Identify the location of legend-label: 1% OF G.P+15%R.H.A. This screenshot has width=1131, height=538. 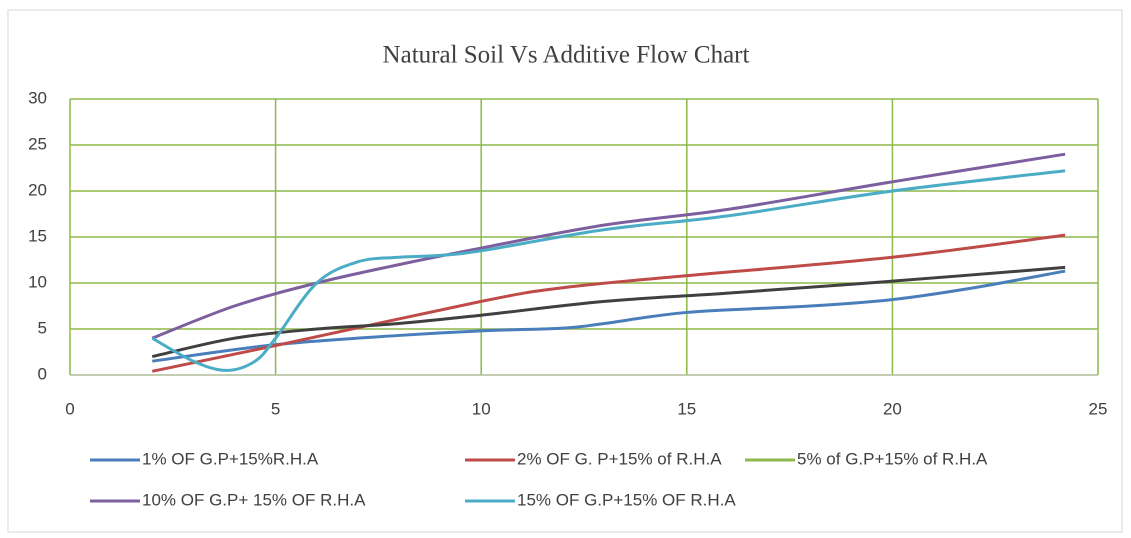
(230, 458).